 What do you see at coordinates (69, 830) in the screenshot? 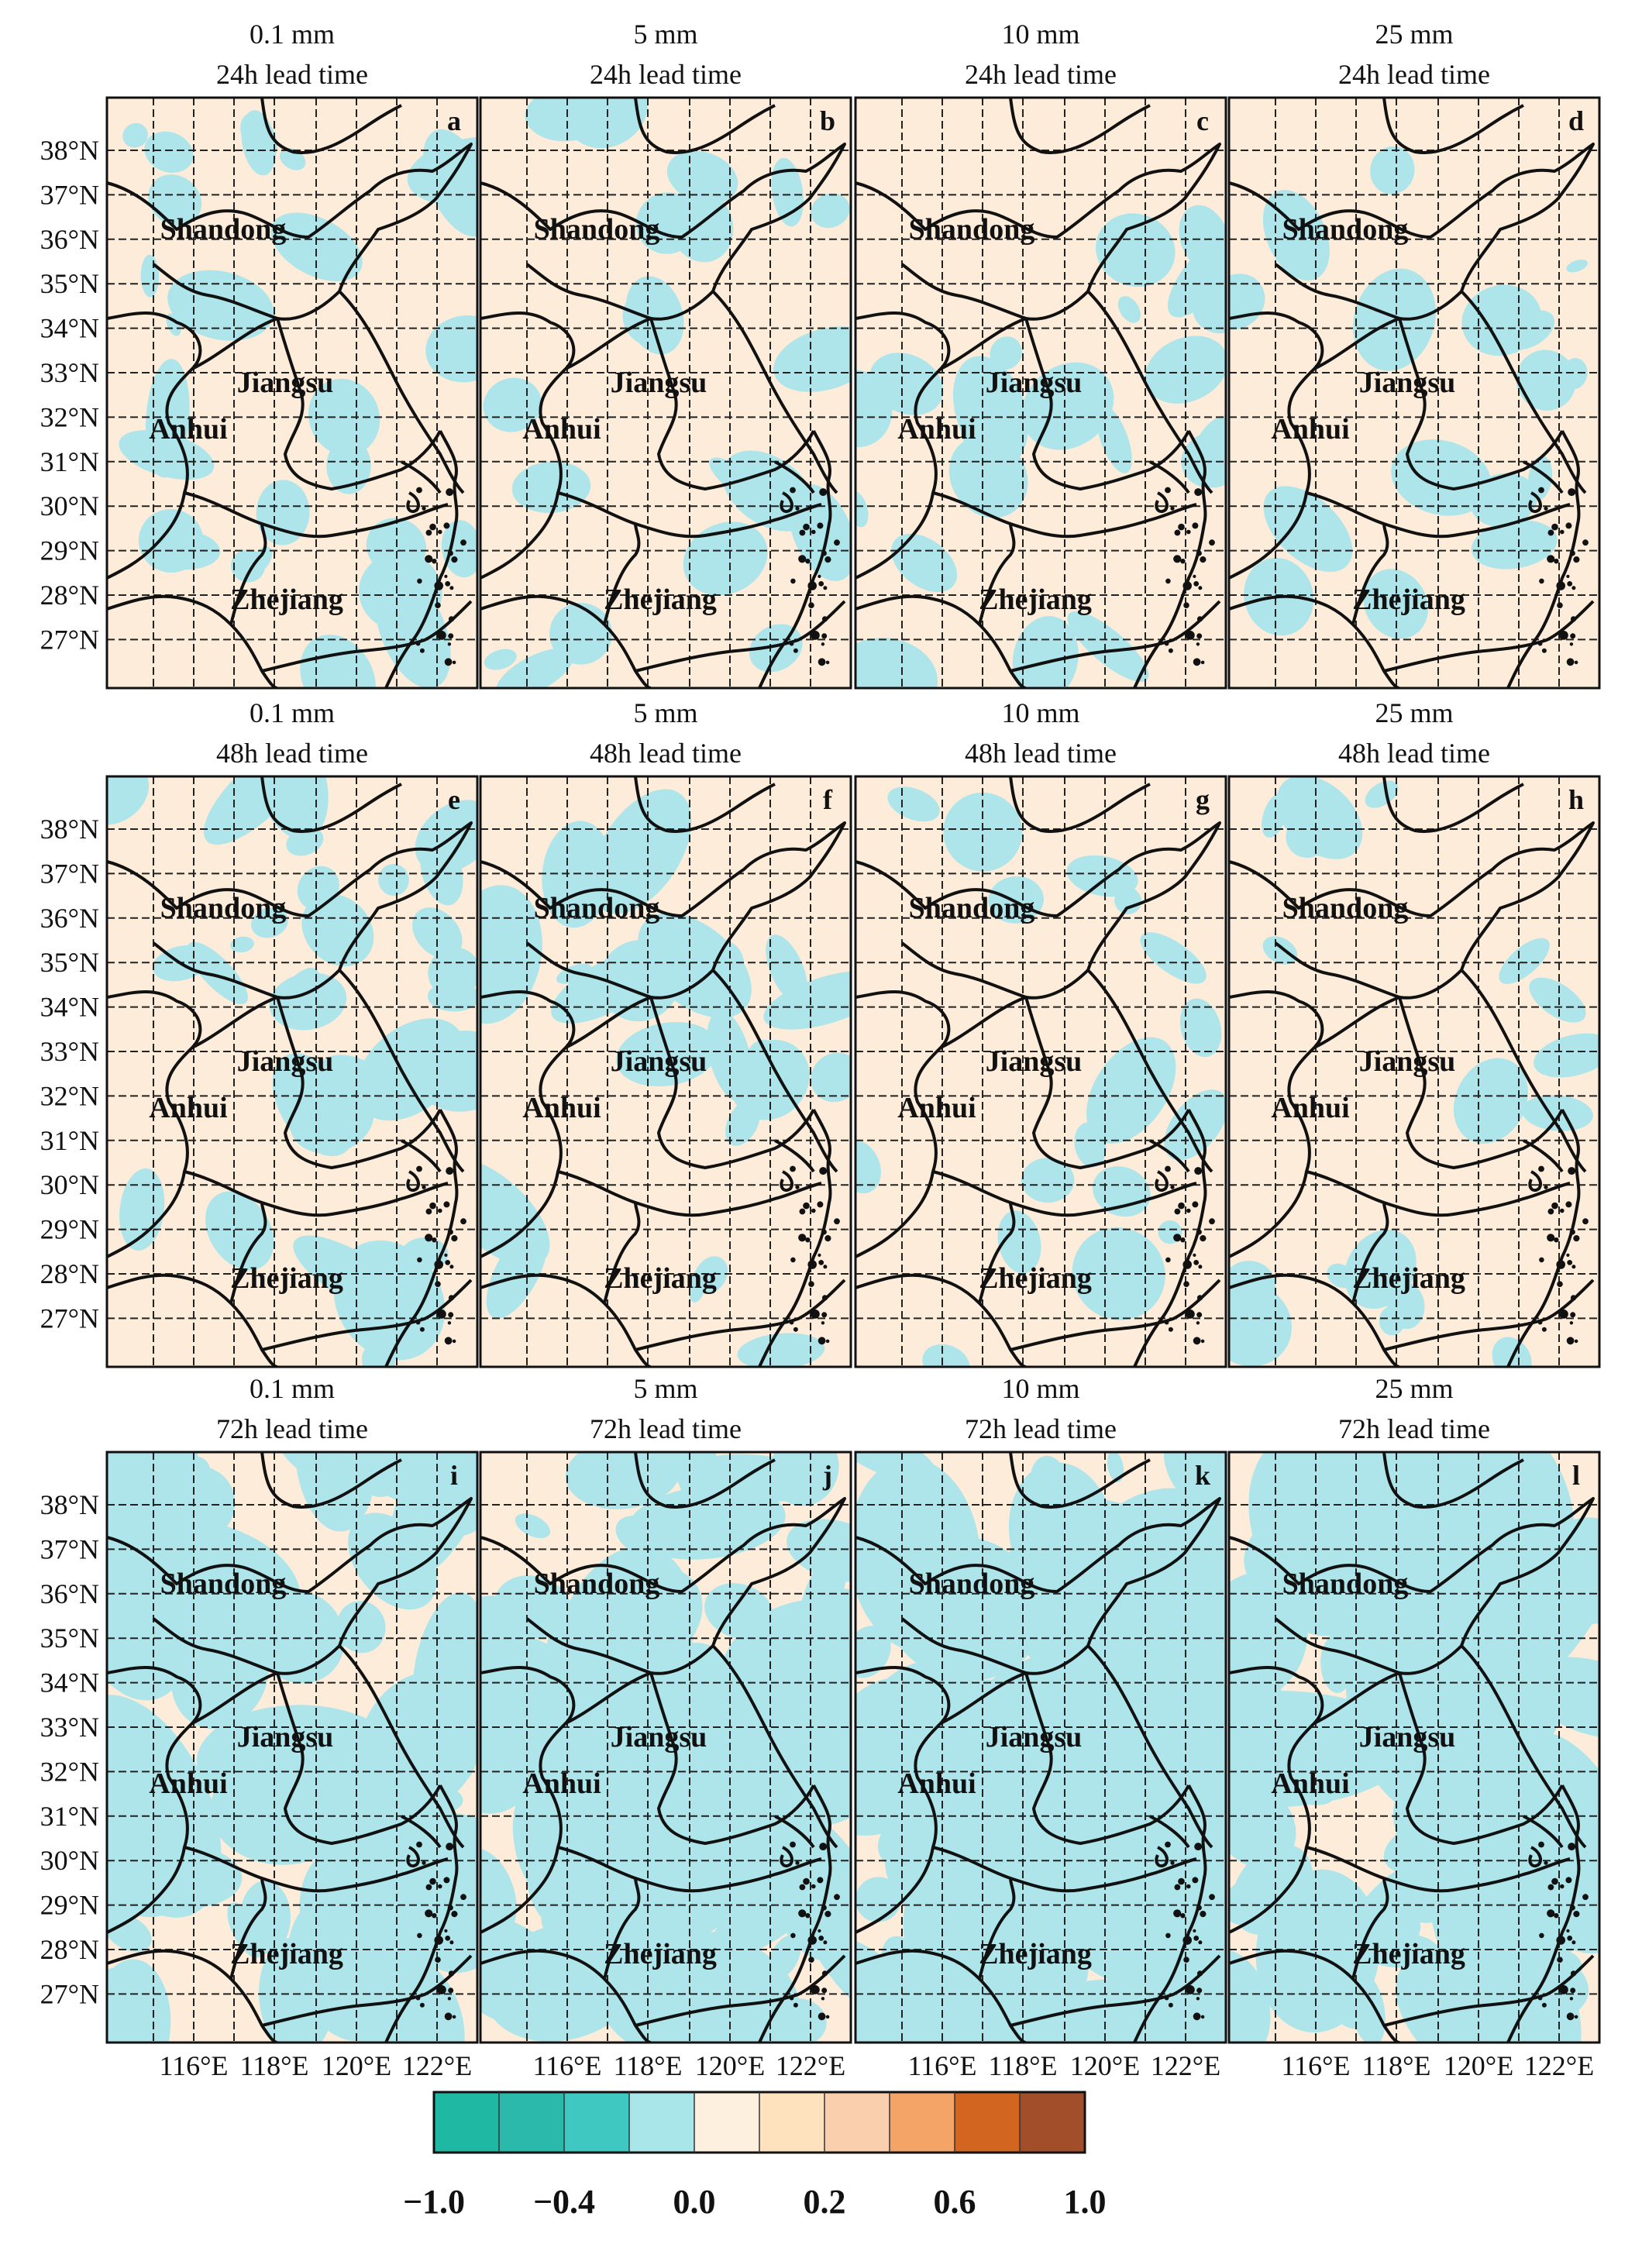
I see `latitude-label: 38°N` at bounding box center [69, 830].